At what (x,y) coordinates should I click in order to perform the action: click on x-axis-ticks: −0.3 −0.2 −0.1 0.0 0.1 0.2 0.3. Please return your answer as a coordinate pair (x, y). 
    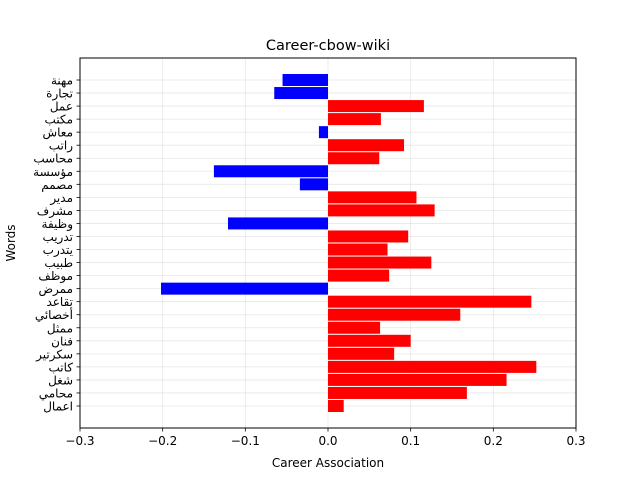
    Looking at the image, I should click on (325, 438).